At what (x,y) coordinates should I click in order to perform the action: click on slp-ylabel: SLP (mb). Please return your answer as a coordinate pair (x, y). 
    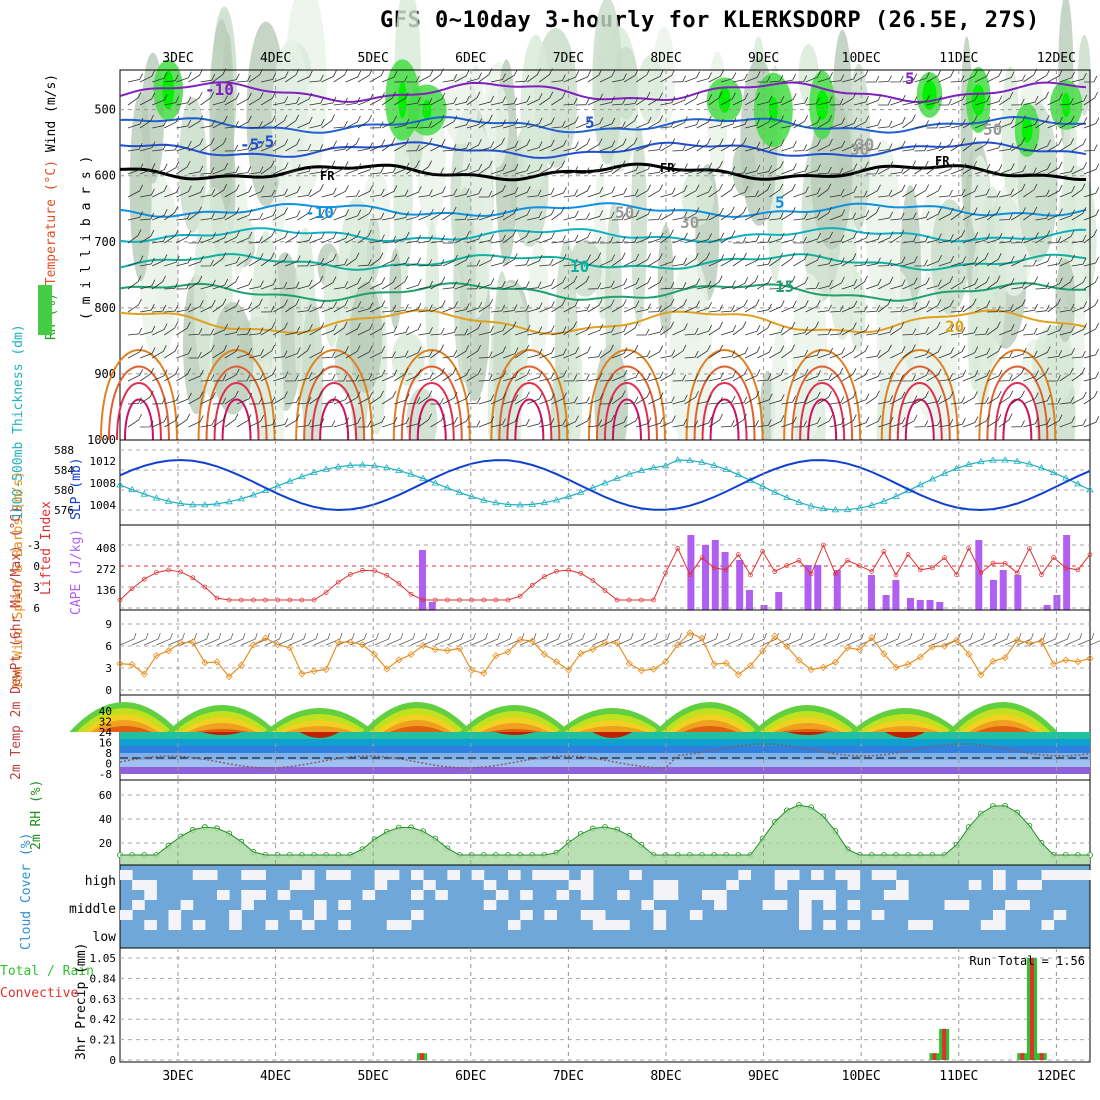
    Looking at the image, I should click on (76, 488).